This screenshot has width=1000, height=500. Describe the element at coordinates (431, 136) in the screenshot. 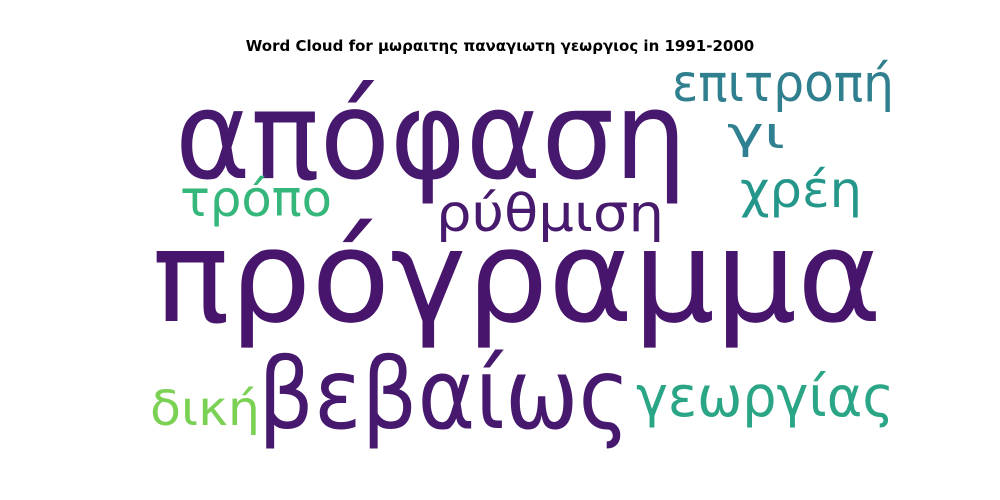

I see `word-1: απόφαση` at that location.